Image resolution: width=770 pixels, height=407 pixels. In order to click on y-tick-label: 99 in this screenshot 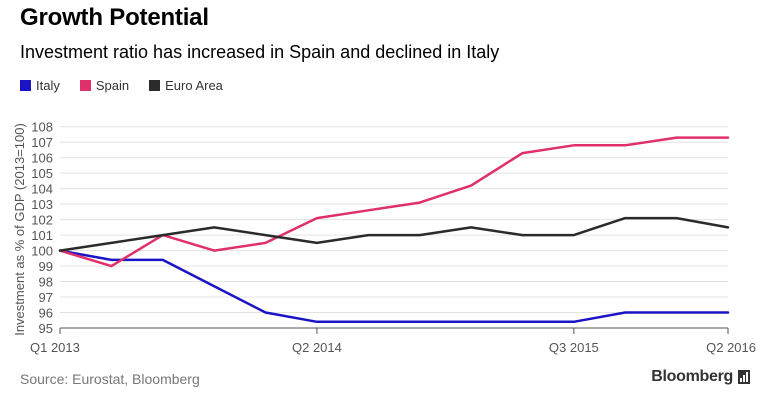, I will do `click(46, 266)`.